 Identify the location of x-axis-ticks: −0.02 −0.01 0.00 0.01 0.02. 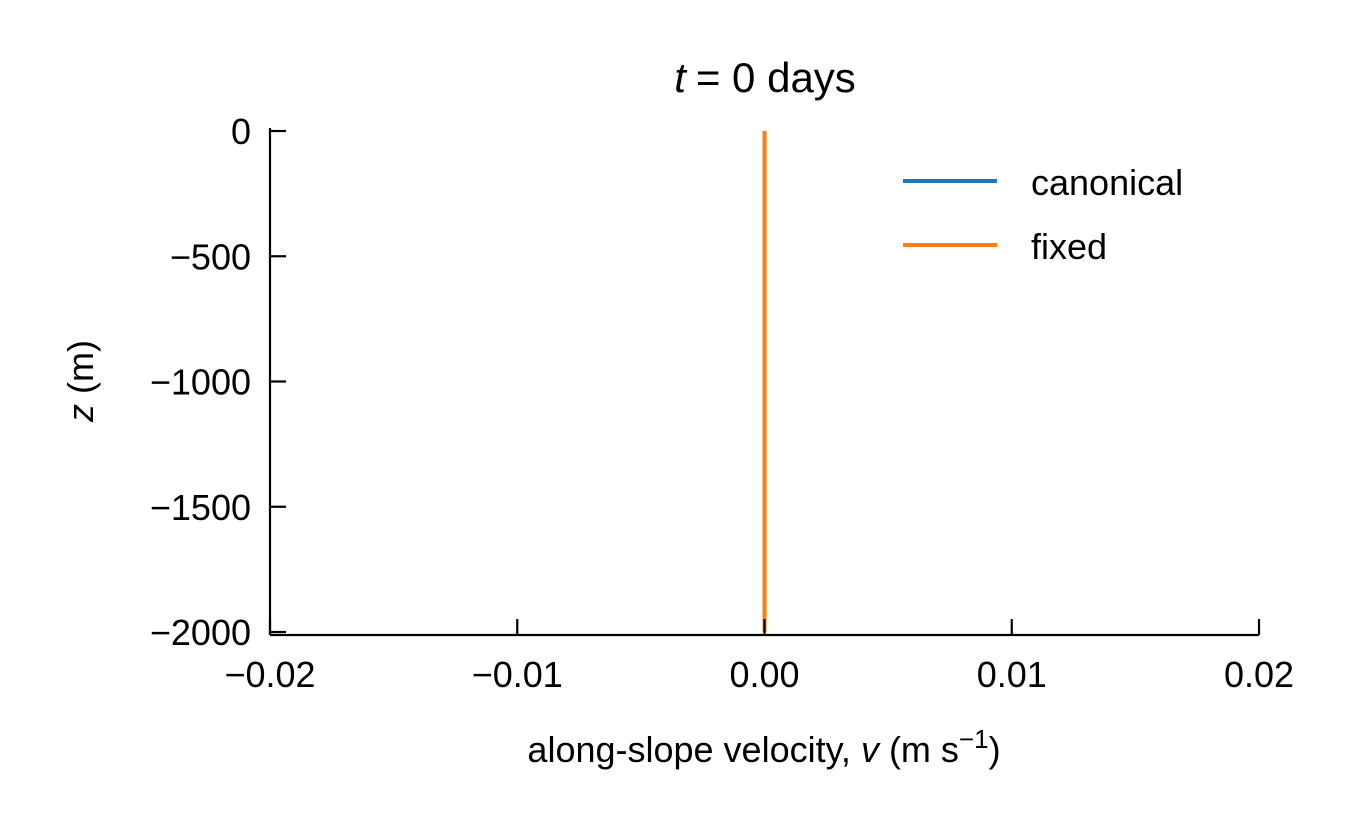
(759, 657).